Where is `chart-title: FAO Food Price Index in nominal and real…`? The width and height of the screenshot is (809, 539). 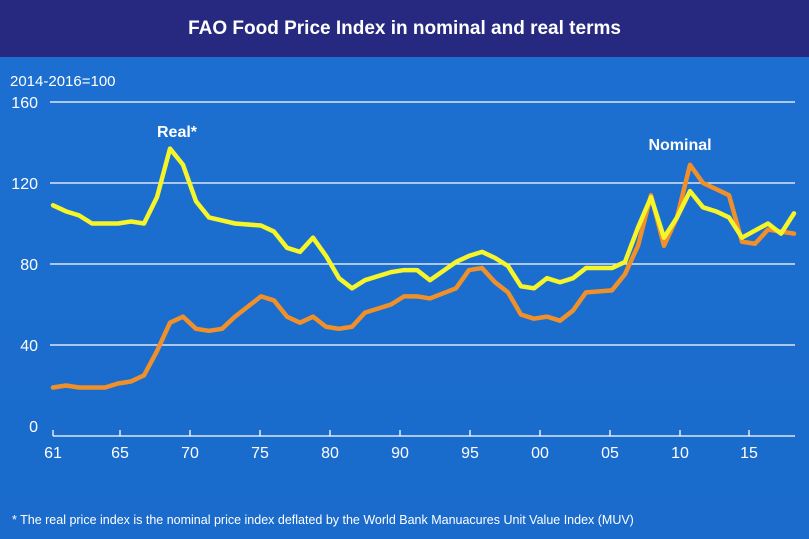 chart-title: FAO Food Price Index in nominal and real… is located at coordinates (404, 28).